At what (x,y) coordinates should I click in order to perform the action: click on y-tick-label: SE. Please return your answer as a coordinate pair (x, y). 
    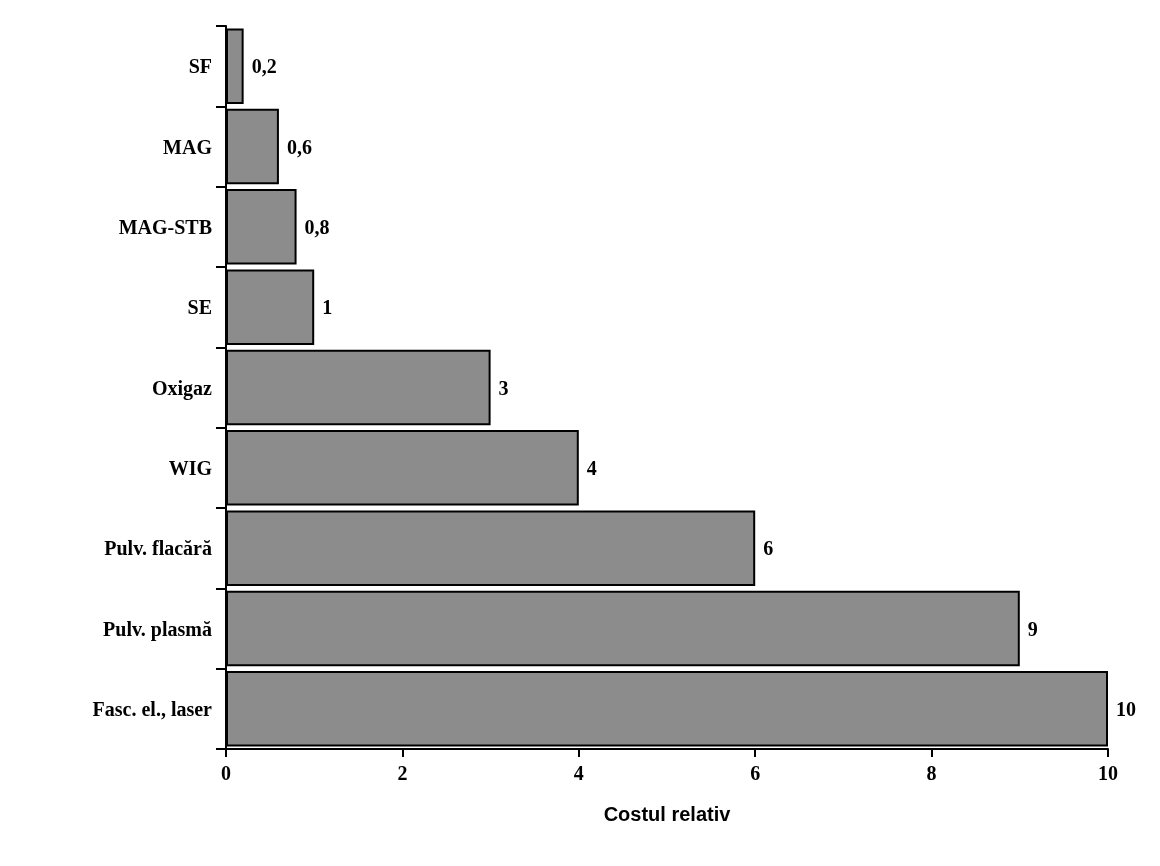
    Looking at the image, I should click on (199, 307).